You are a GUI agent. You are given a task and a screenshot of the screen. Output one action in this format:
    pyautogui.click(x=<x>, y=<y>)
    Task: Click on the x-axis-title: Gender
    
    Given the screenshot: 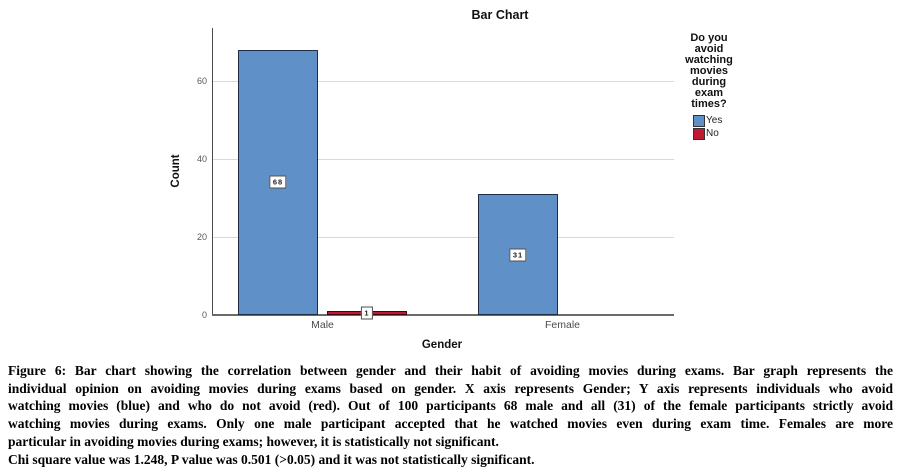 What is the action you would take?
    pyautogui.click(x=442, y=345)
    